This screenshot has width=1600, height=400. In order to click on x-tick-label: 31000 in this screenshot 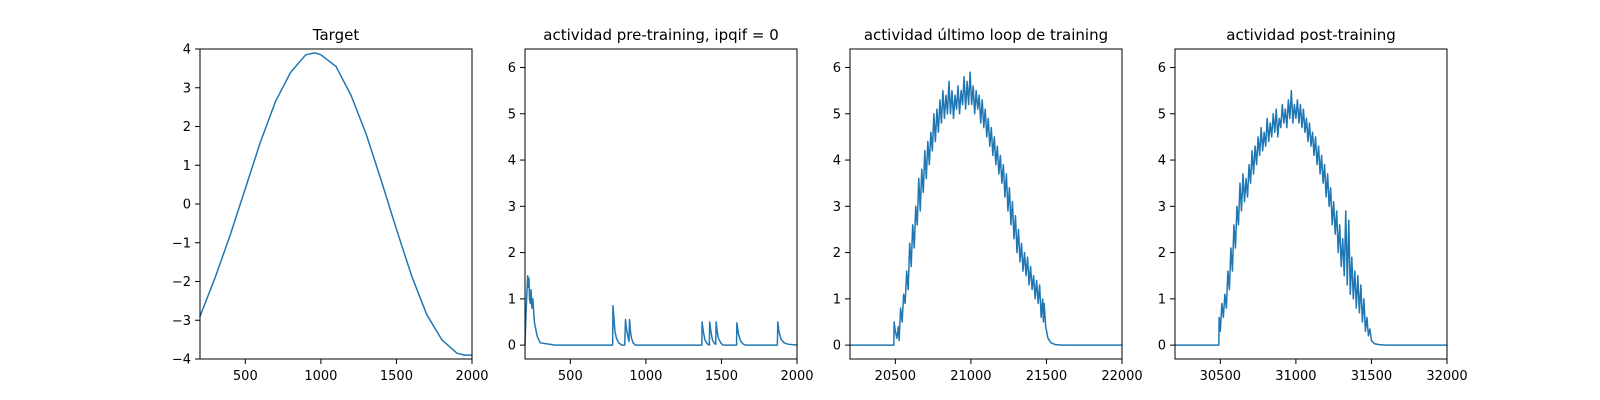, I will do `click(1295, 376)`.